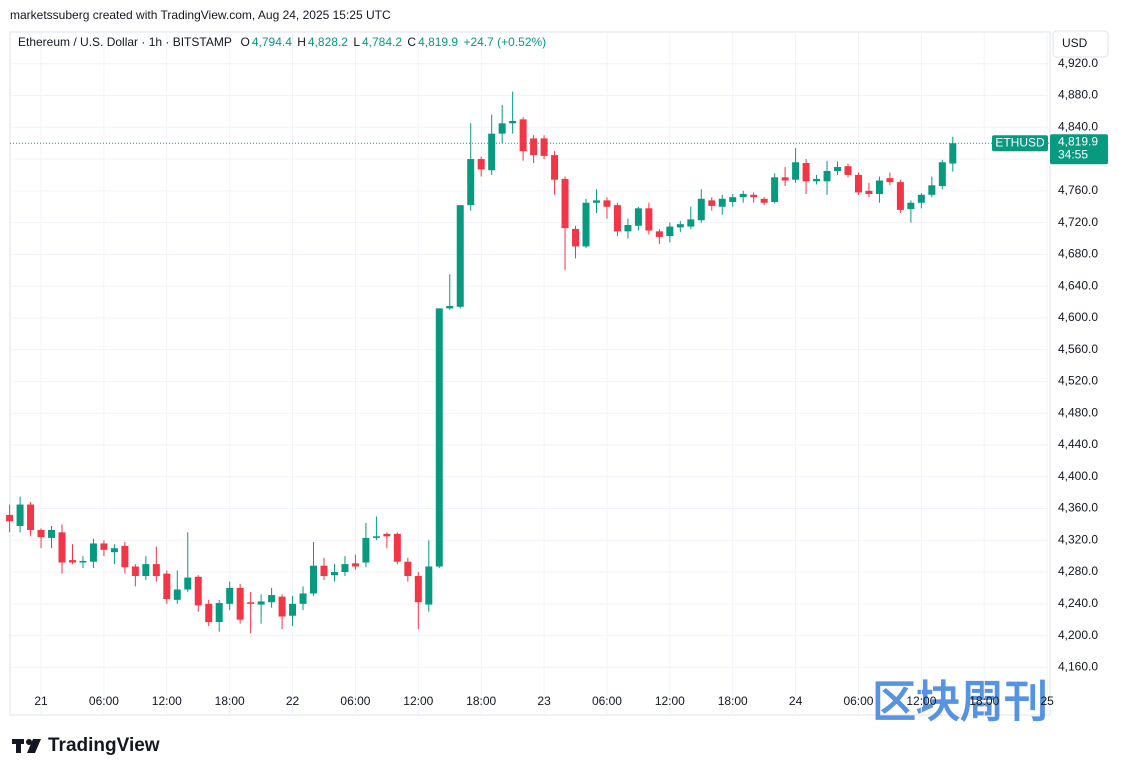 The image size is (1123, 776). I want to click on y-tick-label: 4,880.0, so click(1078, 95).